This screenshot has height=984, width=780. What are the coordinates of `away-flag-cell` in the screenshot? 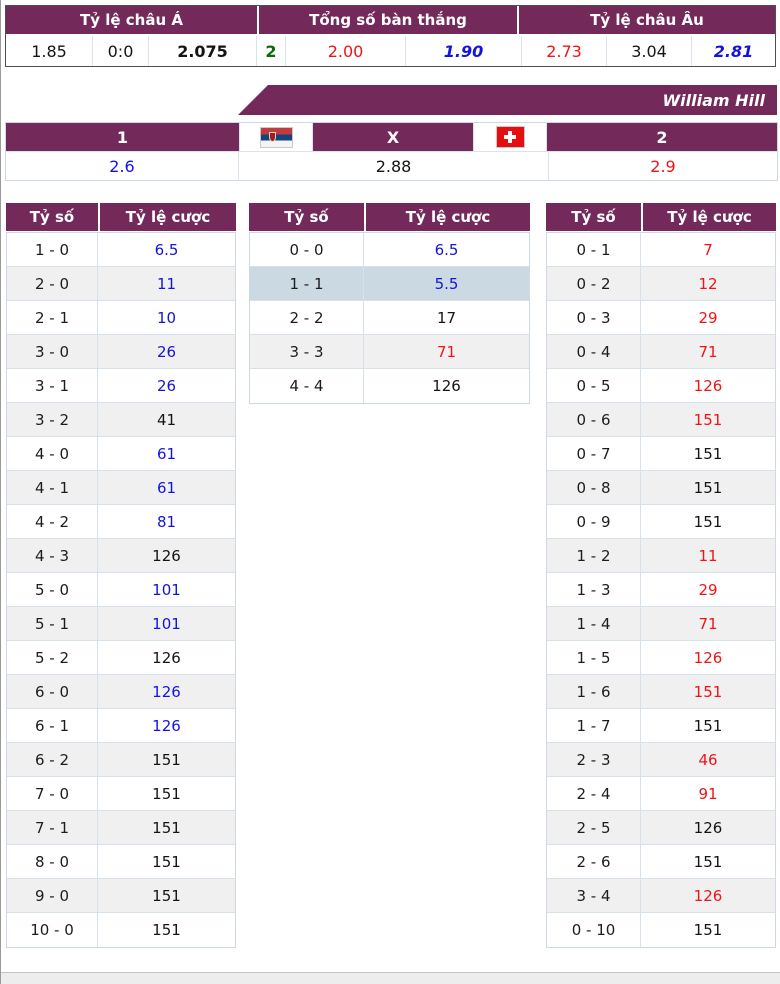 It's located at (510, 137).